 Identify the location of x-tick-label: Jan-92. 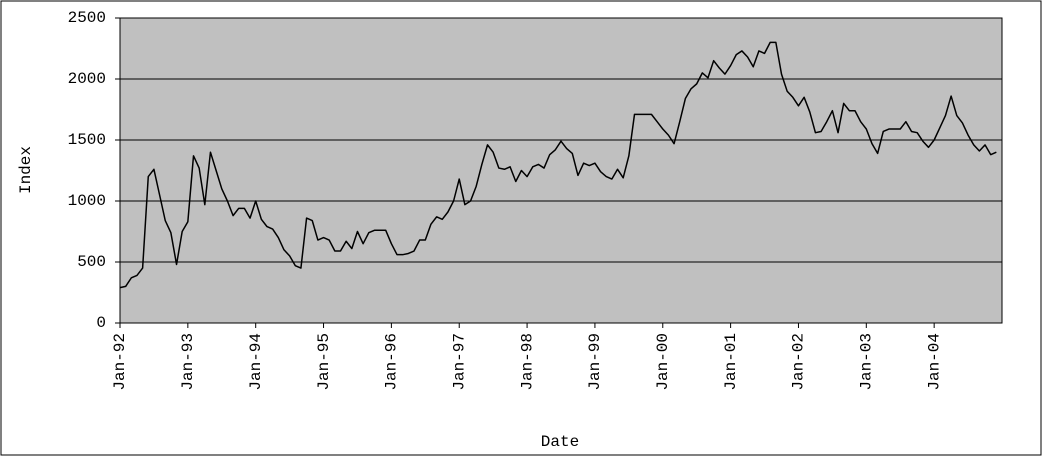
(120, 362).